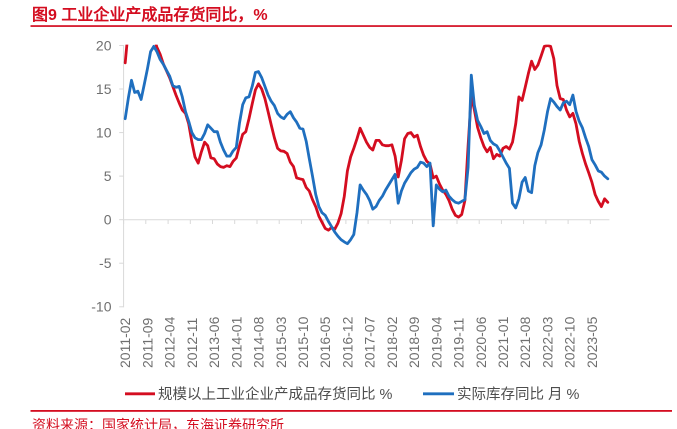  What do you see at coordinates (481, 342) in the screenshot?
I see `svg-text: 2020-06` at bounding box center [481, 342].